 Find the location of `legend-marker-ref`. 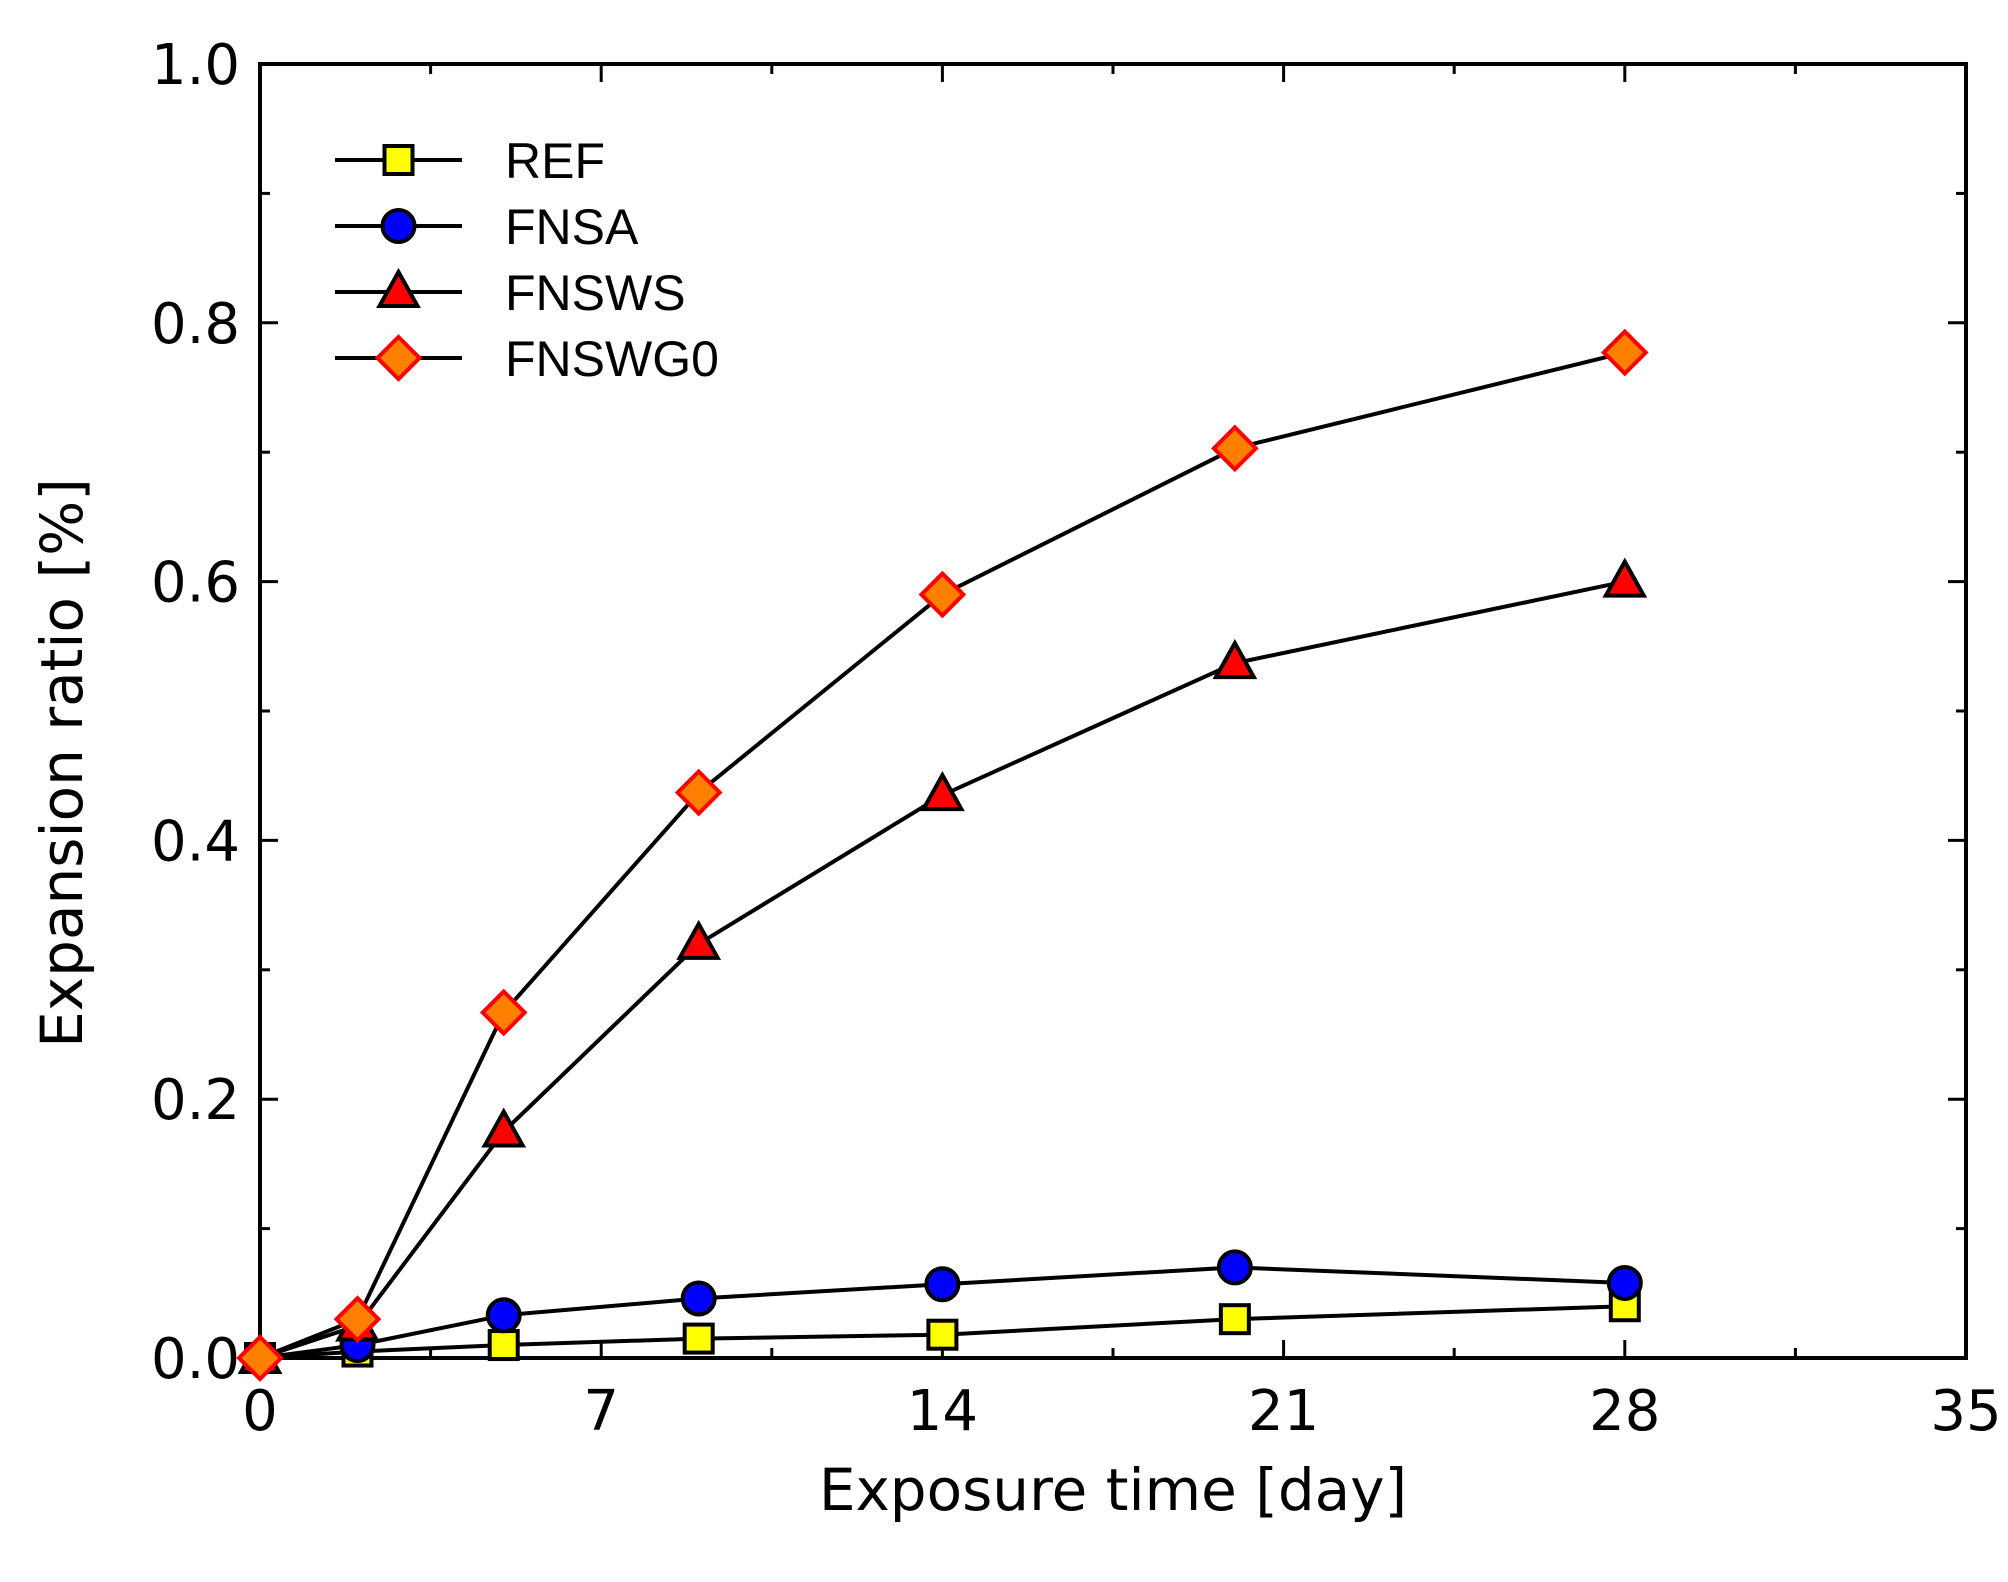

legend-marker-ref is located at coordinates (398, 160).